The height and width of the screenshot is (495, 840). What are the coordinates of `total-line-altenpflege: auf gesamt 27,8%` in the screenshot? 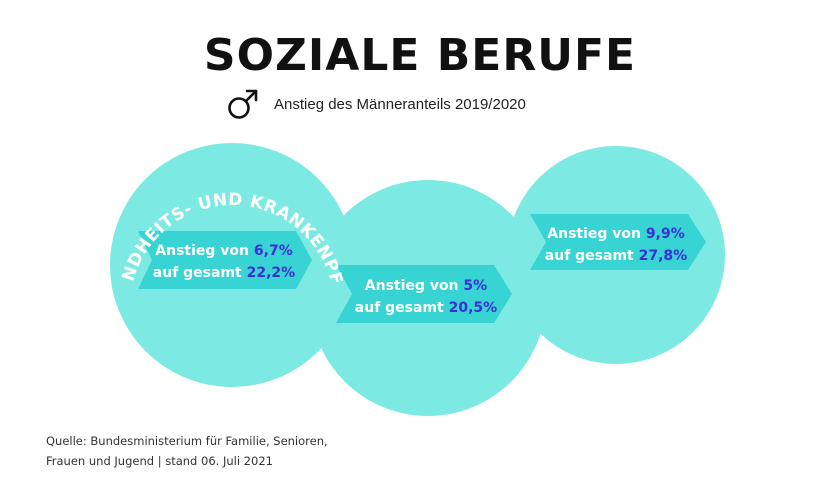 It's located at (616, 256).